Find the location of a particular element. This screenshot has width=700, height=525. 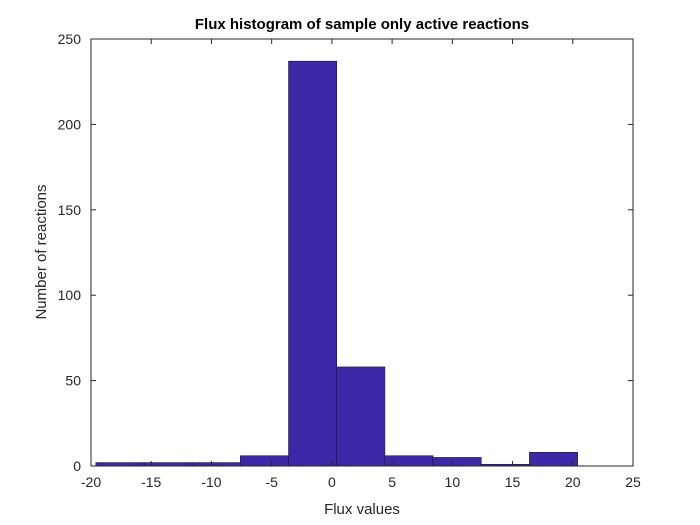

y-tick-label: 50 is located at coordinates (73, 381).